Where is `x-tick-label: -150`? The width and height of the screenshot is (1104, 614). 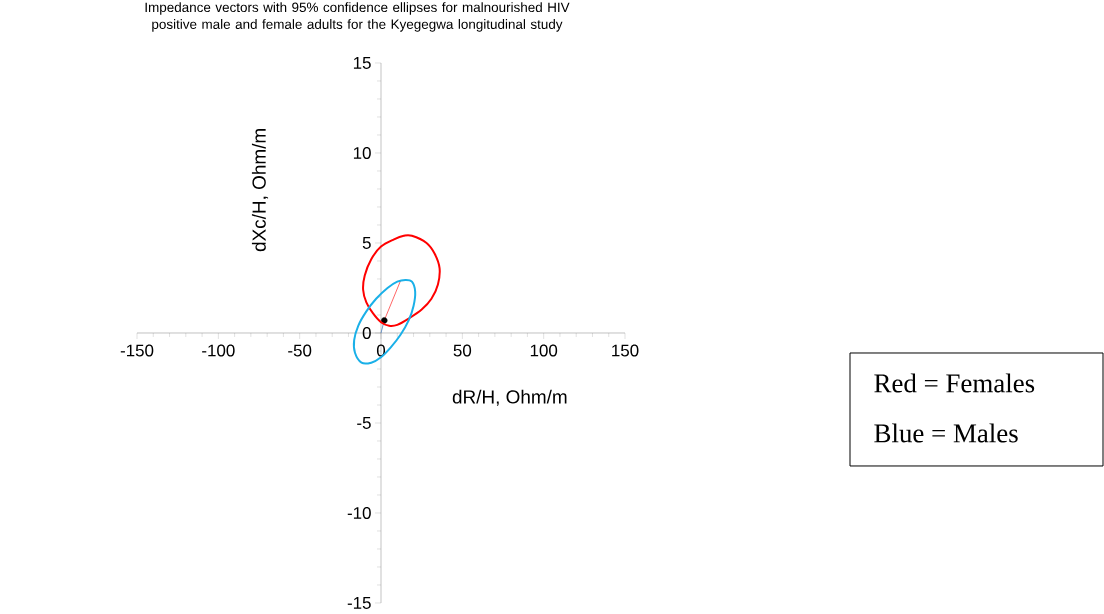 x-tick-label: -150 is located at coordinates (137, 350).